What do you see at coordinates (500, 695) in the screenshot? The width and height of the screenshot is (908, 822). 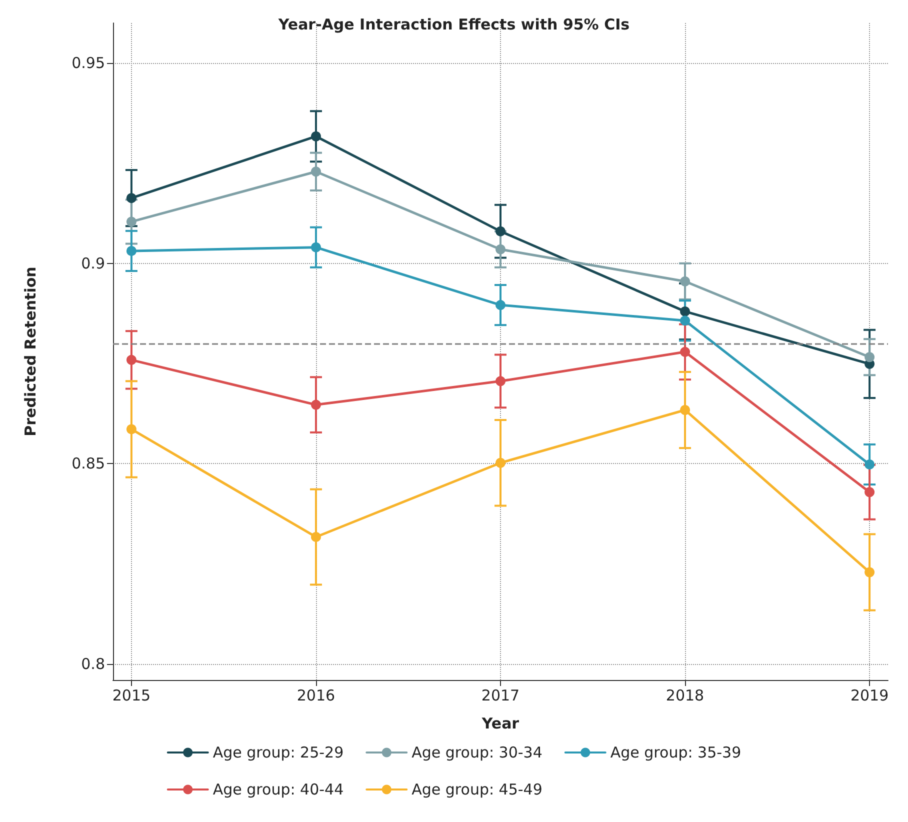 I see `x-tick-label: 2017` at bounding box center [500, 695].